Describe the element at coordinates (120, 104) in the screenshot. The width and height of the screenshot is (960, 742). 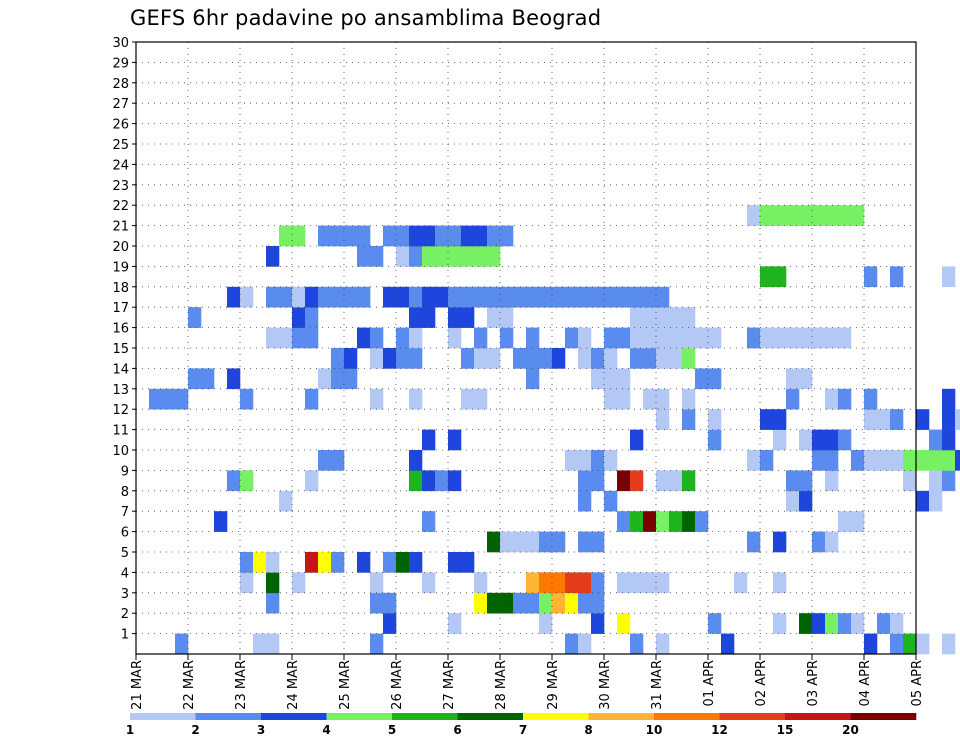
I see `y-tick-label: 27` at that location.